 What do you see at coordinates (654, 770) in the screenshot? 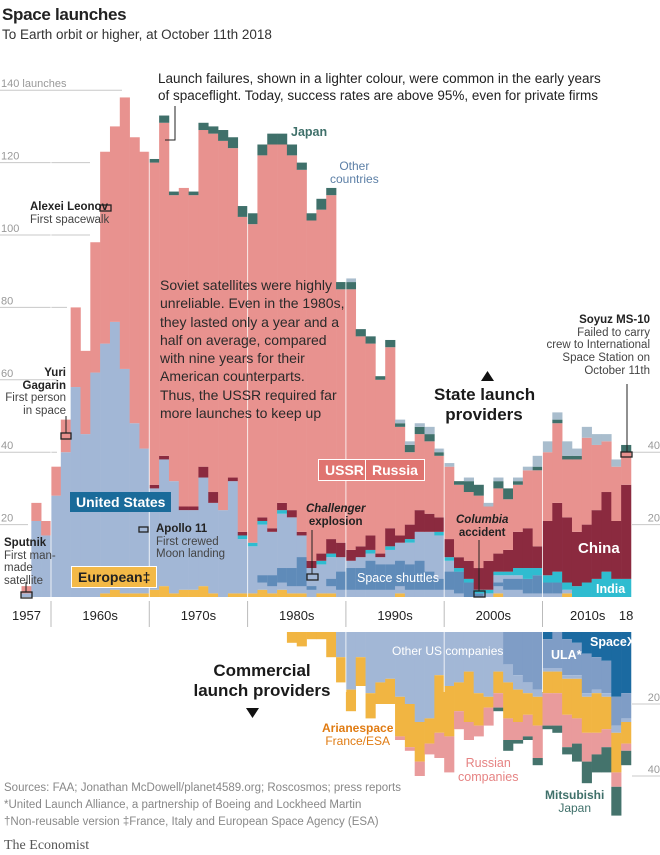
I see `commercial-y-tick-label: 40` at bounding box center [654, 770].